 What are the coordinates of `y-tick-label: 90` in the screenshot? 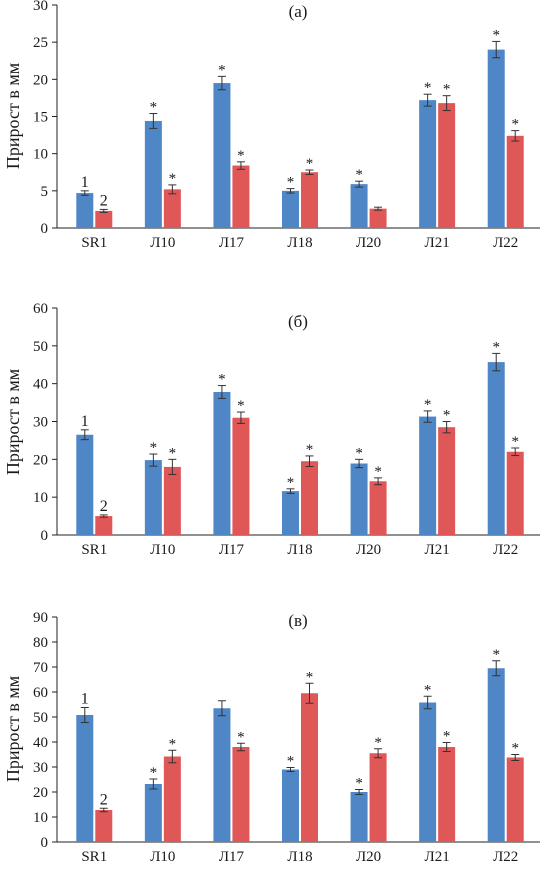 It's located at (40, 618).